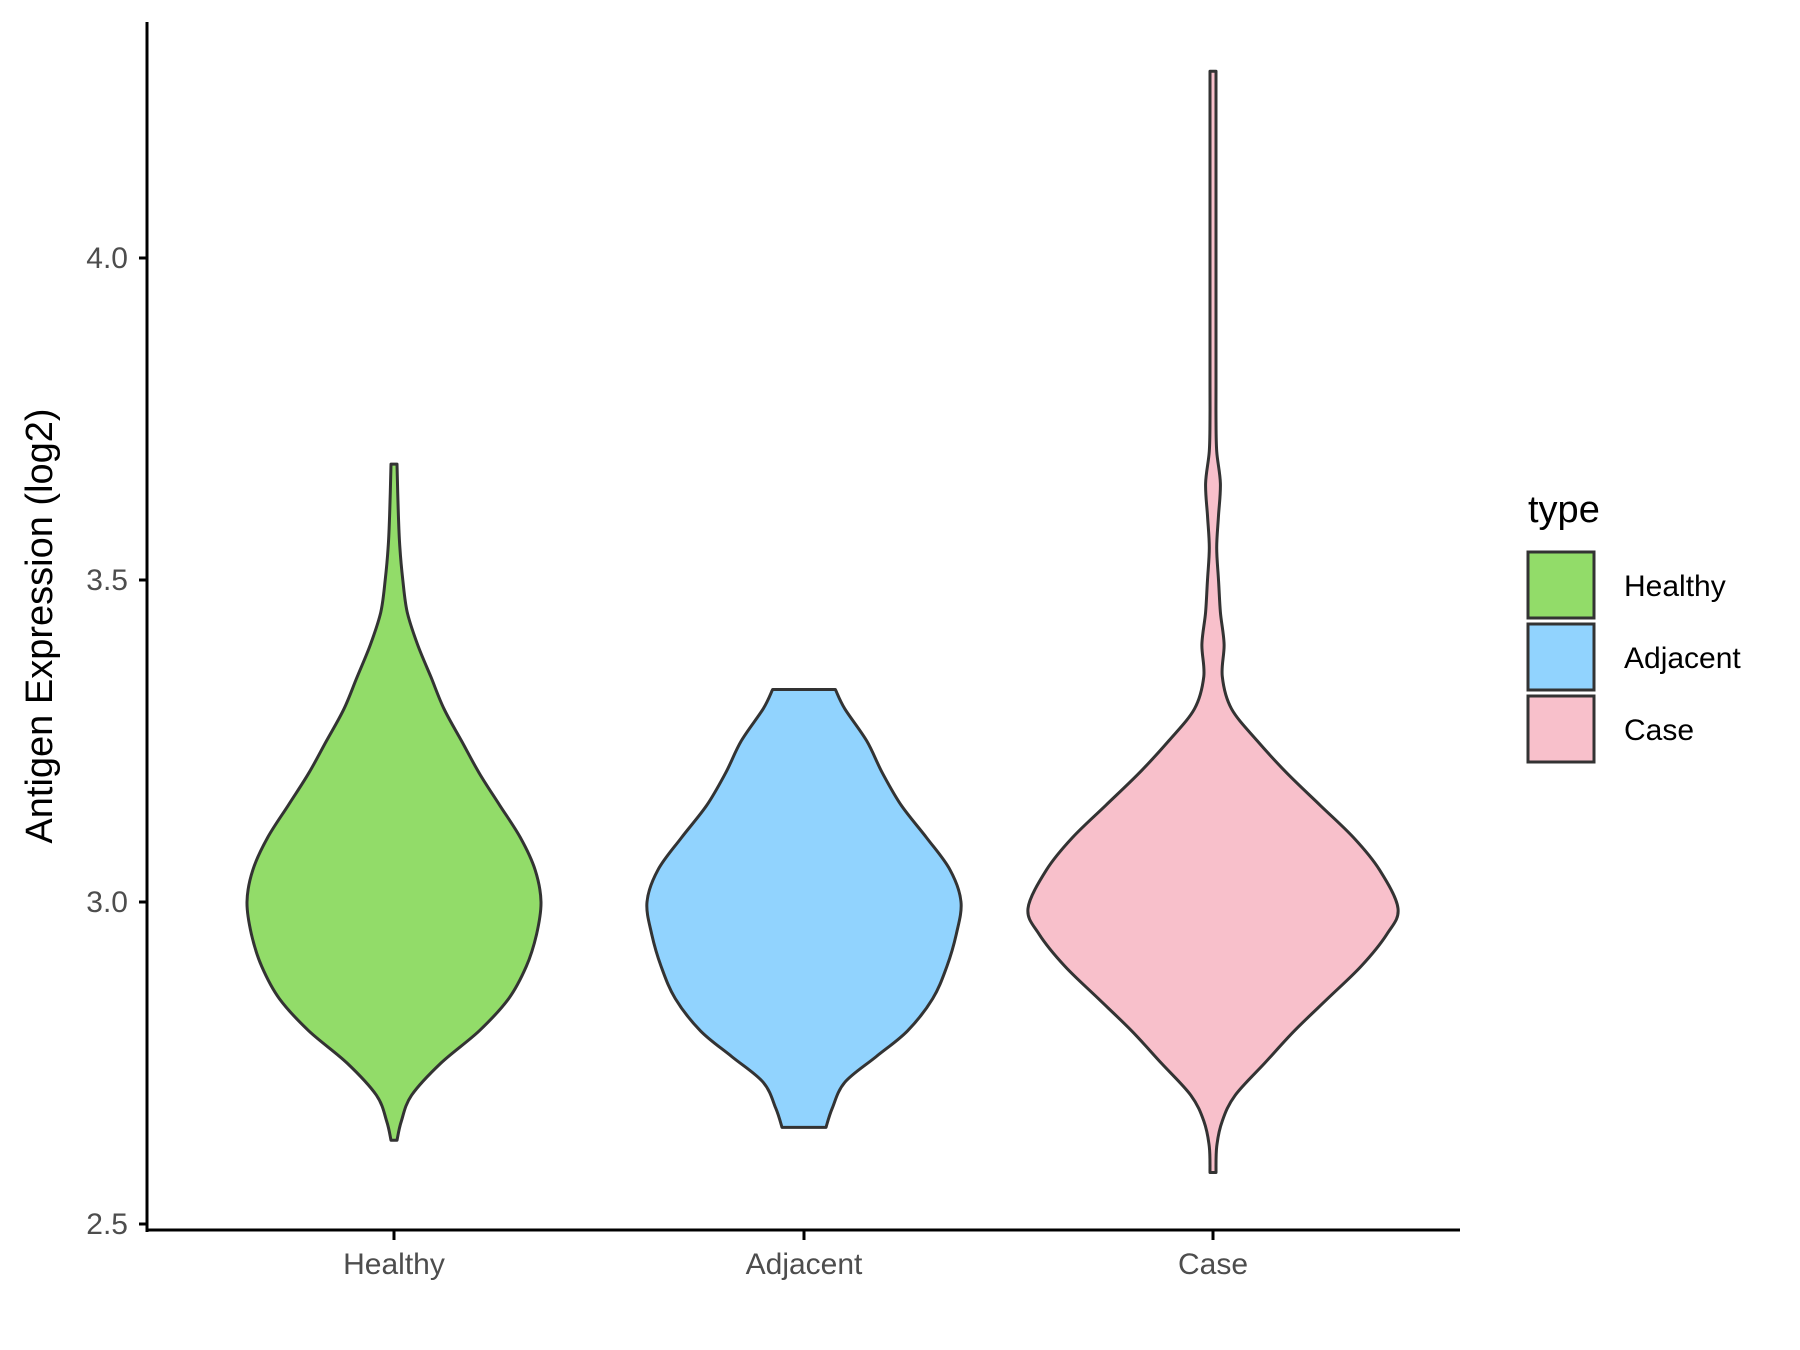 The width and height of the screenshot is (1800, 1350). What do you see at coordinates (116, 741) in the screenshot?
I see `y-ticks: 2.5 3.0 3.5 4.0` at bounding box center [116, 741].